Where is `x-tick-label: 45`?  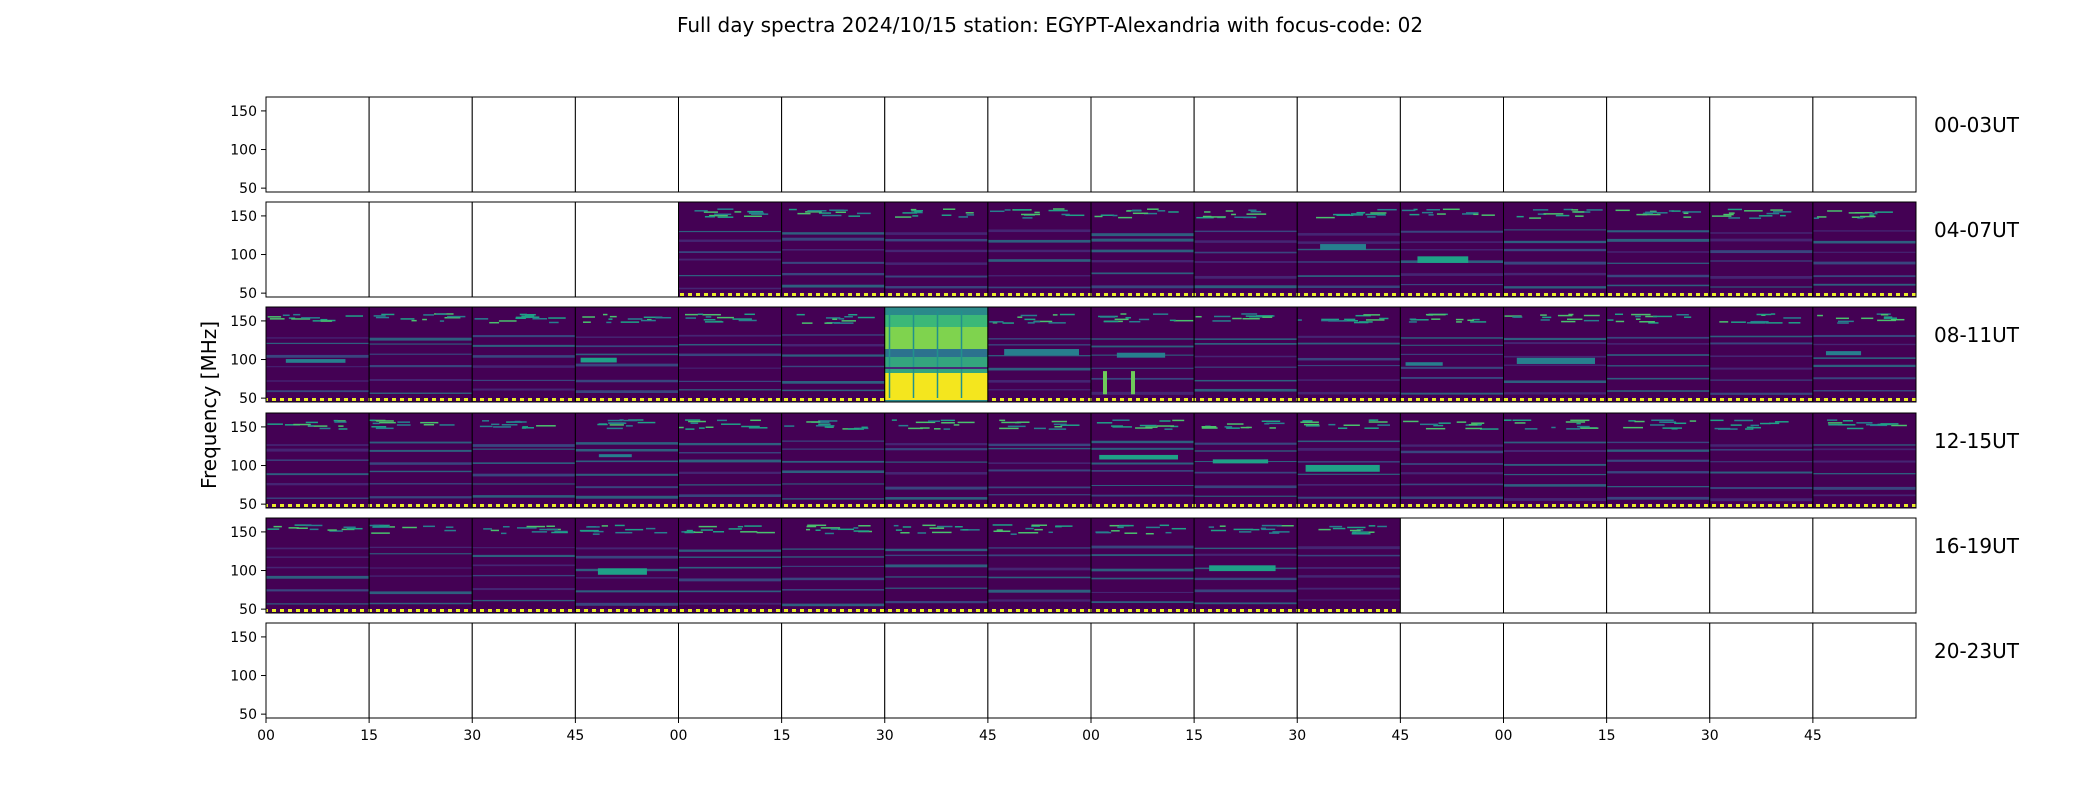
x-tick-label: 45 is located at coordinates (1400, 736).